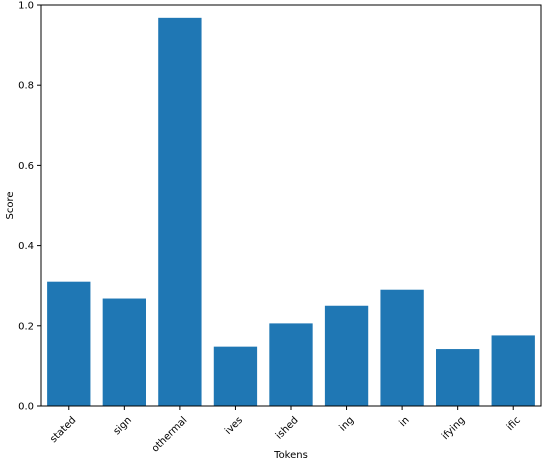 The width and height of the screenshot is (550, 465). Describe the element at coordinates (26, 246) in the screenshot. I see `y-tick-label: 0.4` at that location.